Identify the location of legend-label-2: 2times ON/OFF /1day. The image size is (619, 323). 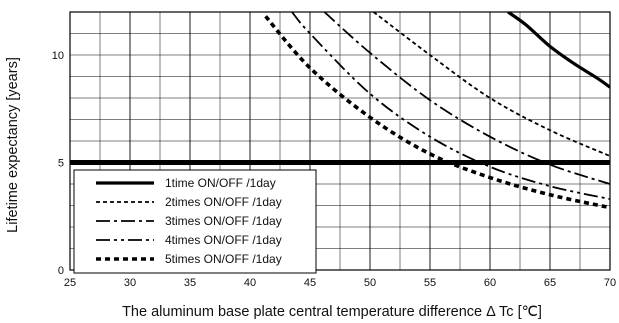
(223, 202).